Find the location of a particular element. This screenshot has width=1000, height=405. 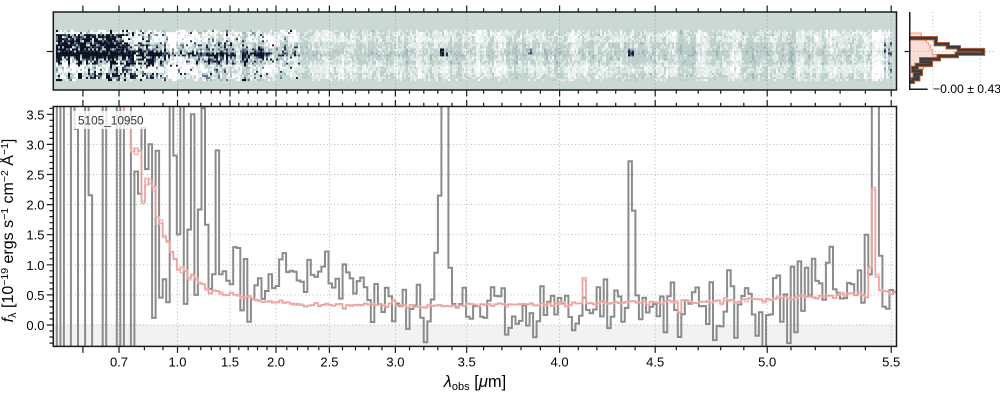

svg-text: 0.7 is located at coordinates (119, 362).